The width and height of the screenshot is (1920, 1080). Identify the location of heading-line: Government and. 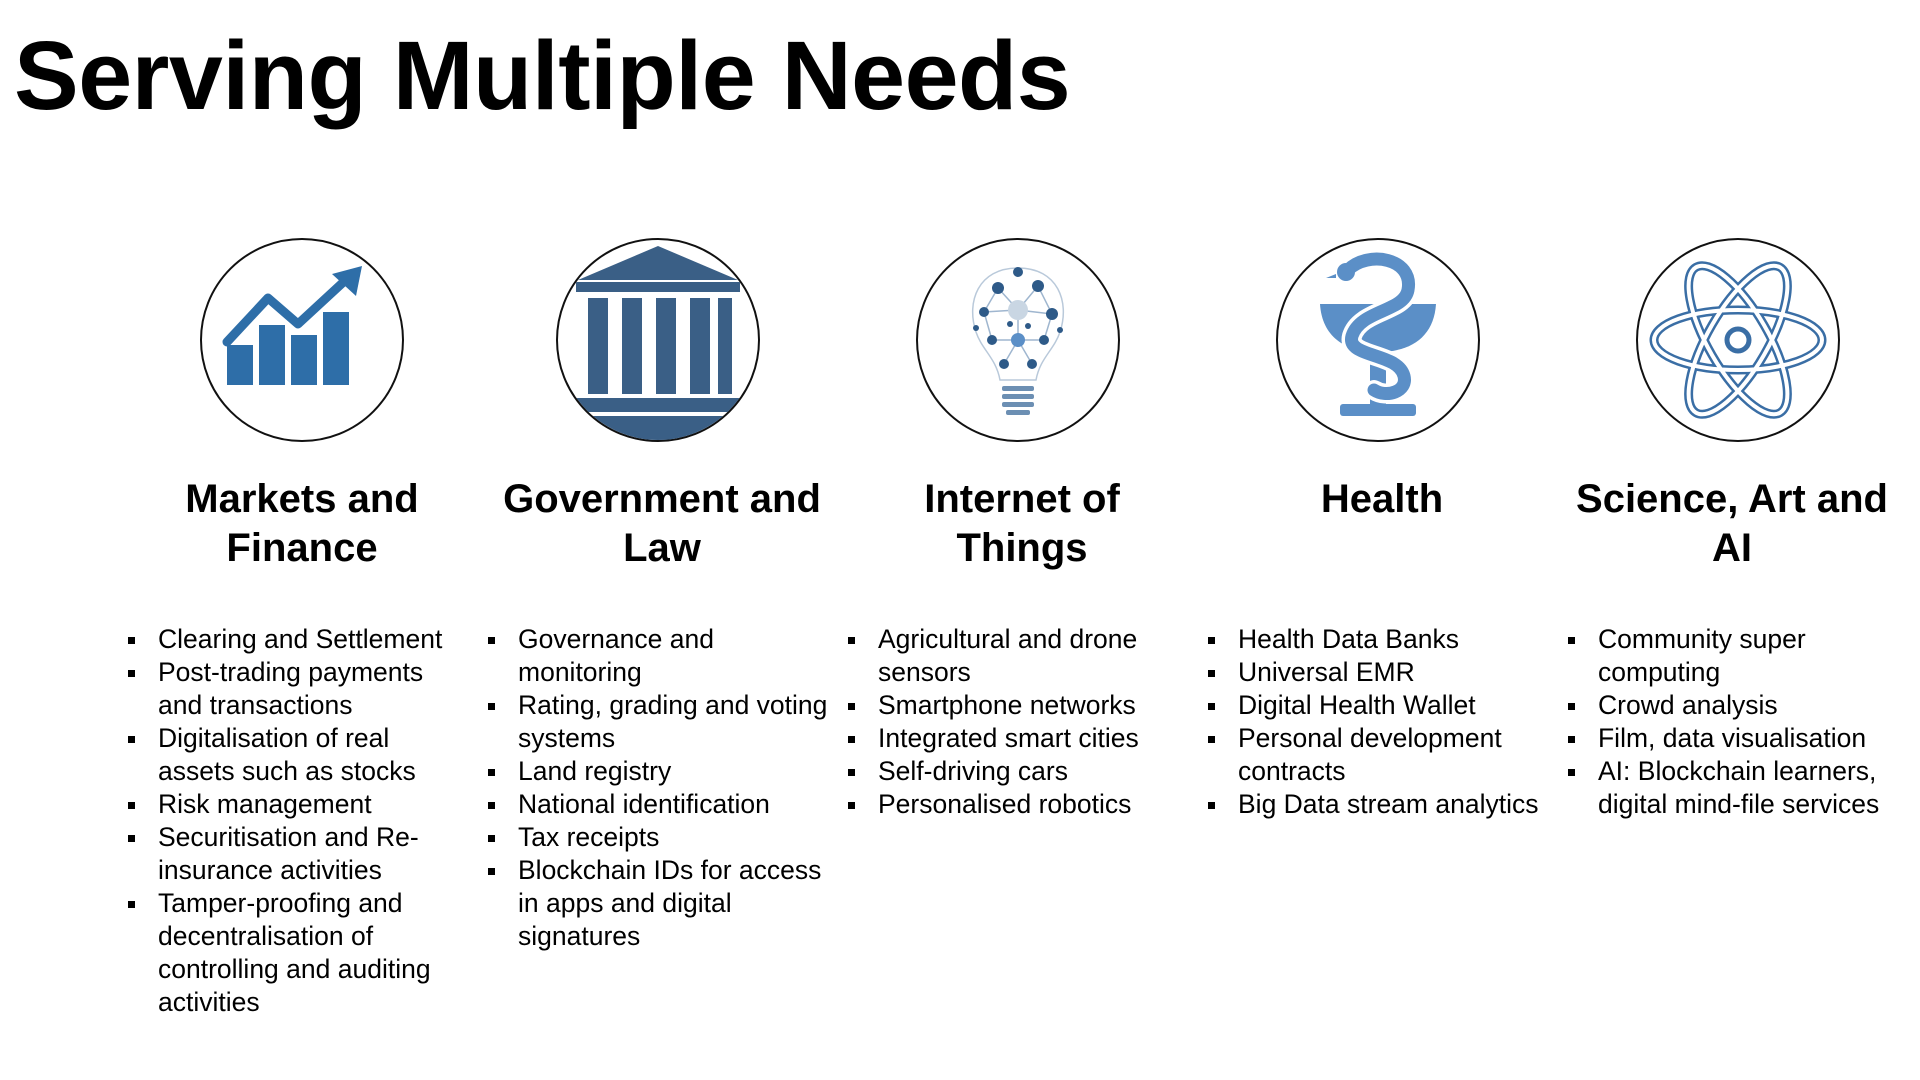
(662, 499).